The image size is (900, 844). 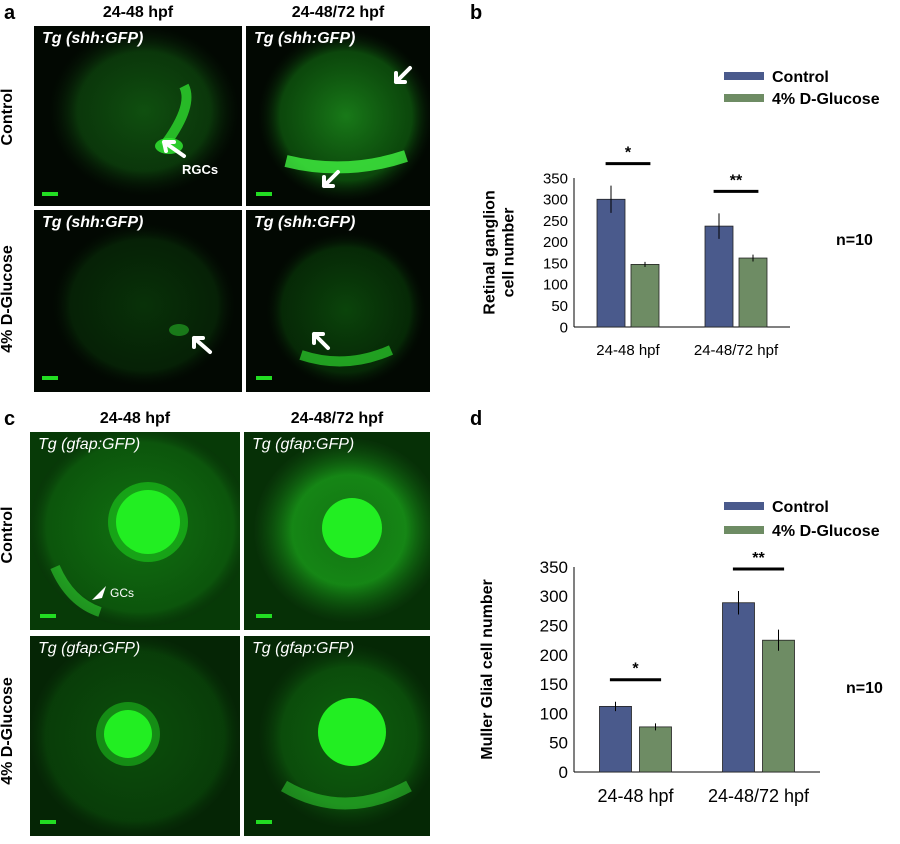 I want to click on panel-c-row-header-glucose: 4% D-Glucose, so click(x=8, y=731).